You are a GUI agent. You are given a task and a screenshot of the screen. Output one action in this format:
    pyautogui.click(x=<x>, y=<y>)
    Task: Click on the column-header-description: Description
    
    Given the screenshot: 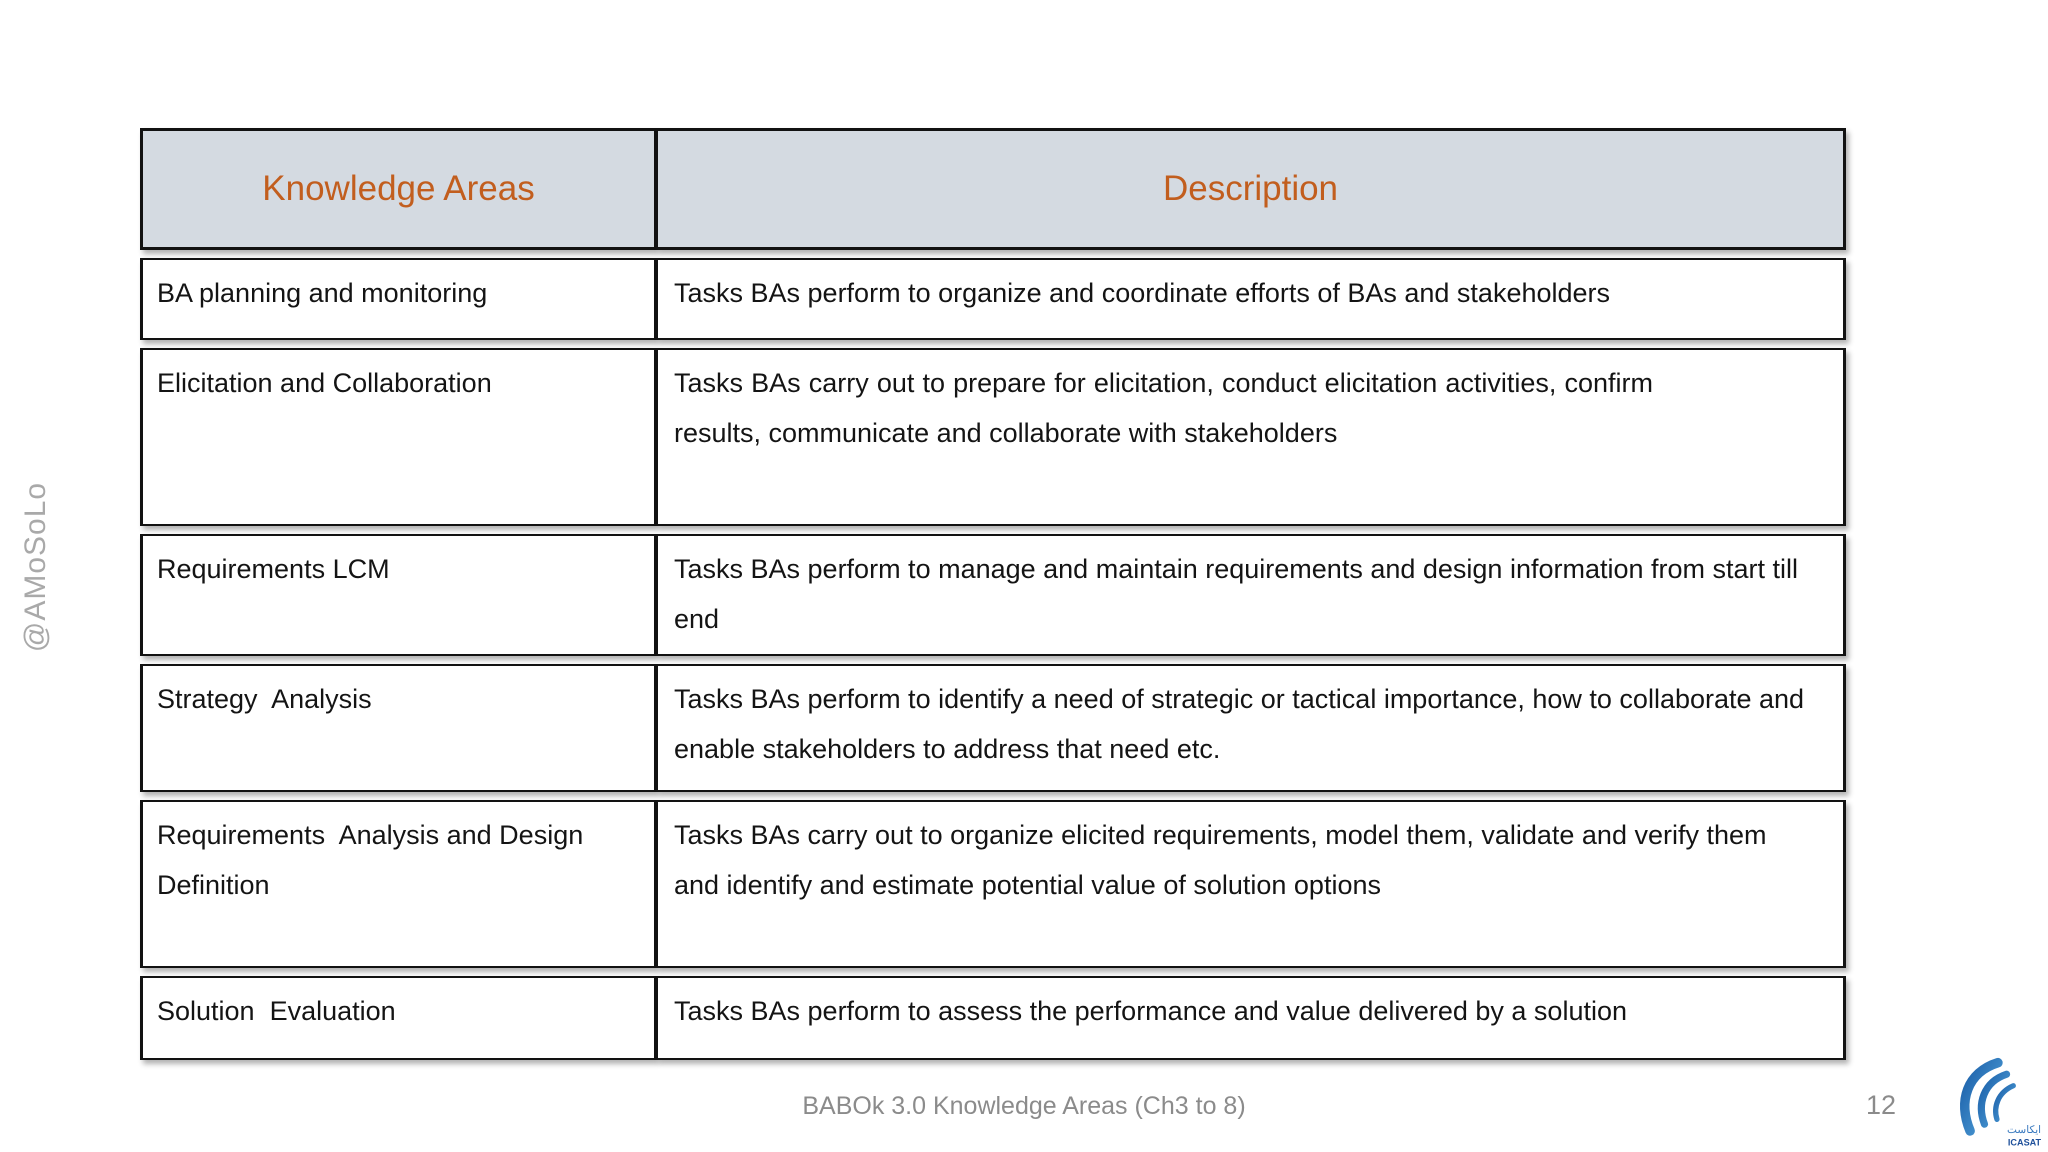 What is the action you would take?
    pyautogui.click(x=1251, y=189)
    